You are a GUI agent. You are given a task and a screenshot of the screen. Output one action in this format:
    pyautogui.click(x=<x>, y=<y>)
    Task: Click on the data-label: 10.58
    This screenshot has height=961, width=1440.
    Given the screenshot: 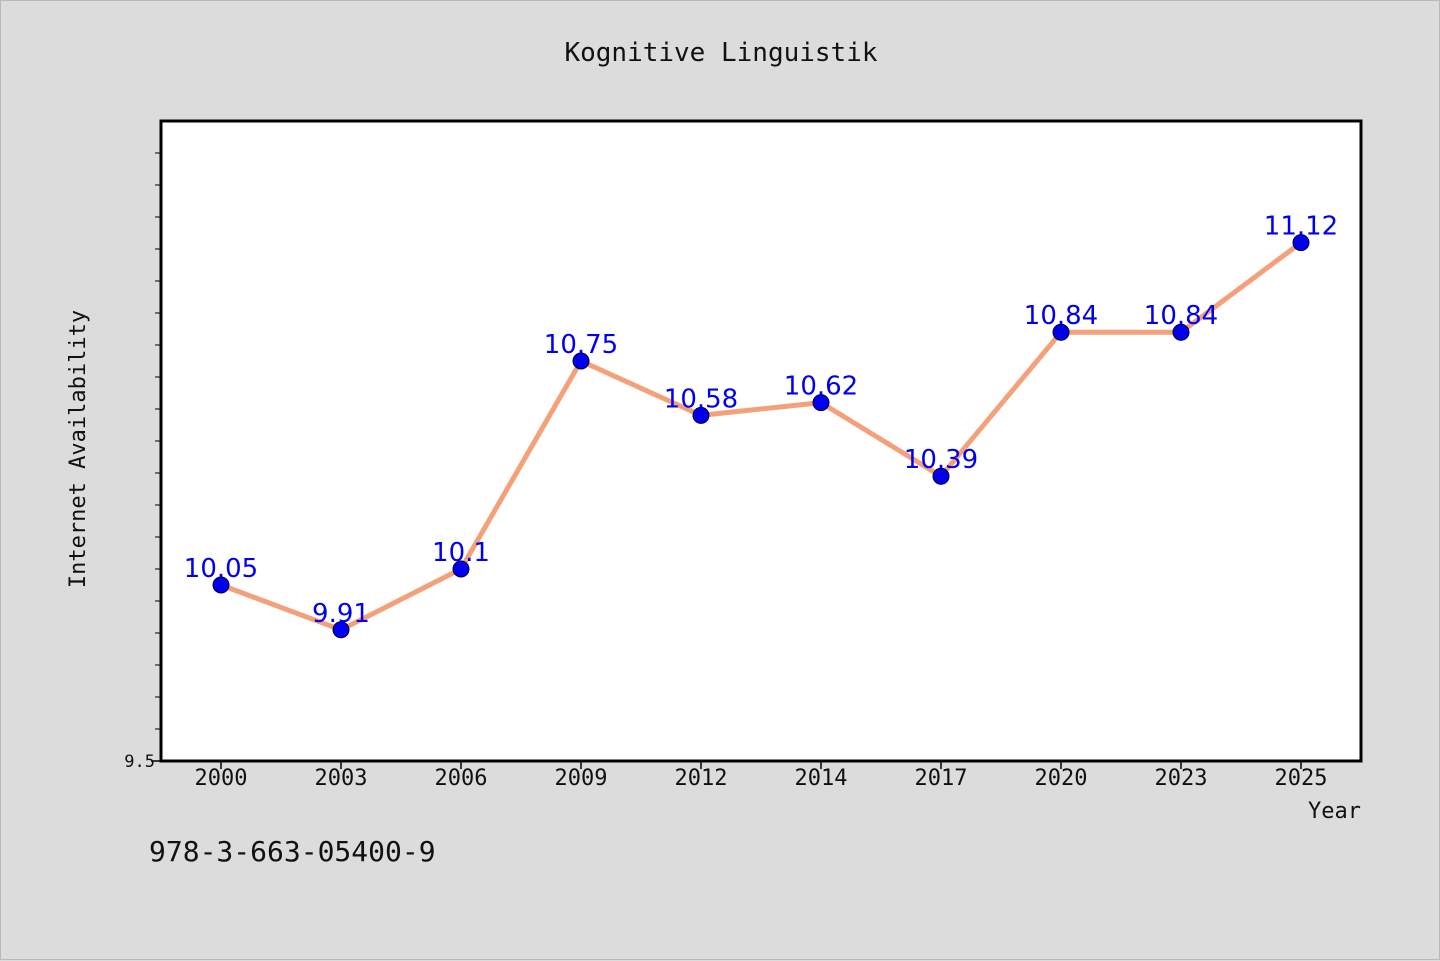 What is the action you would take?
    pyautogui.click(x=701, y=399)
    